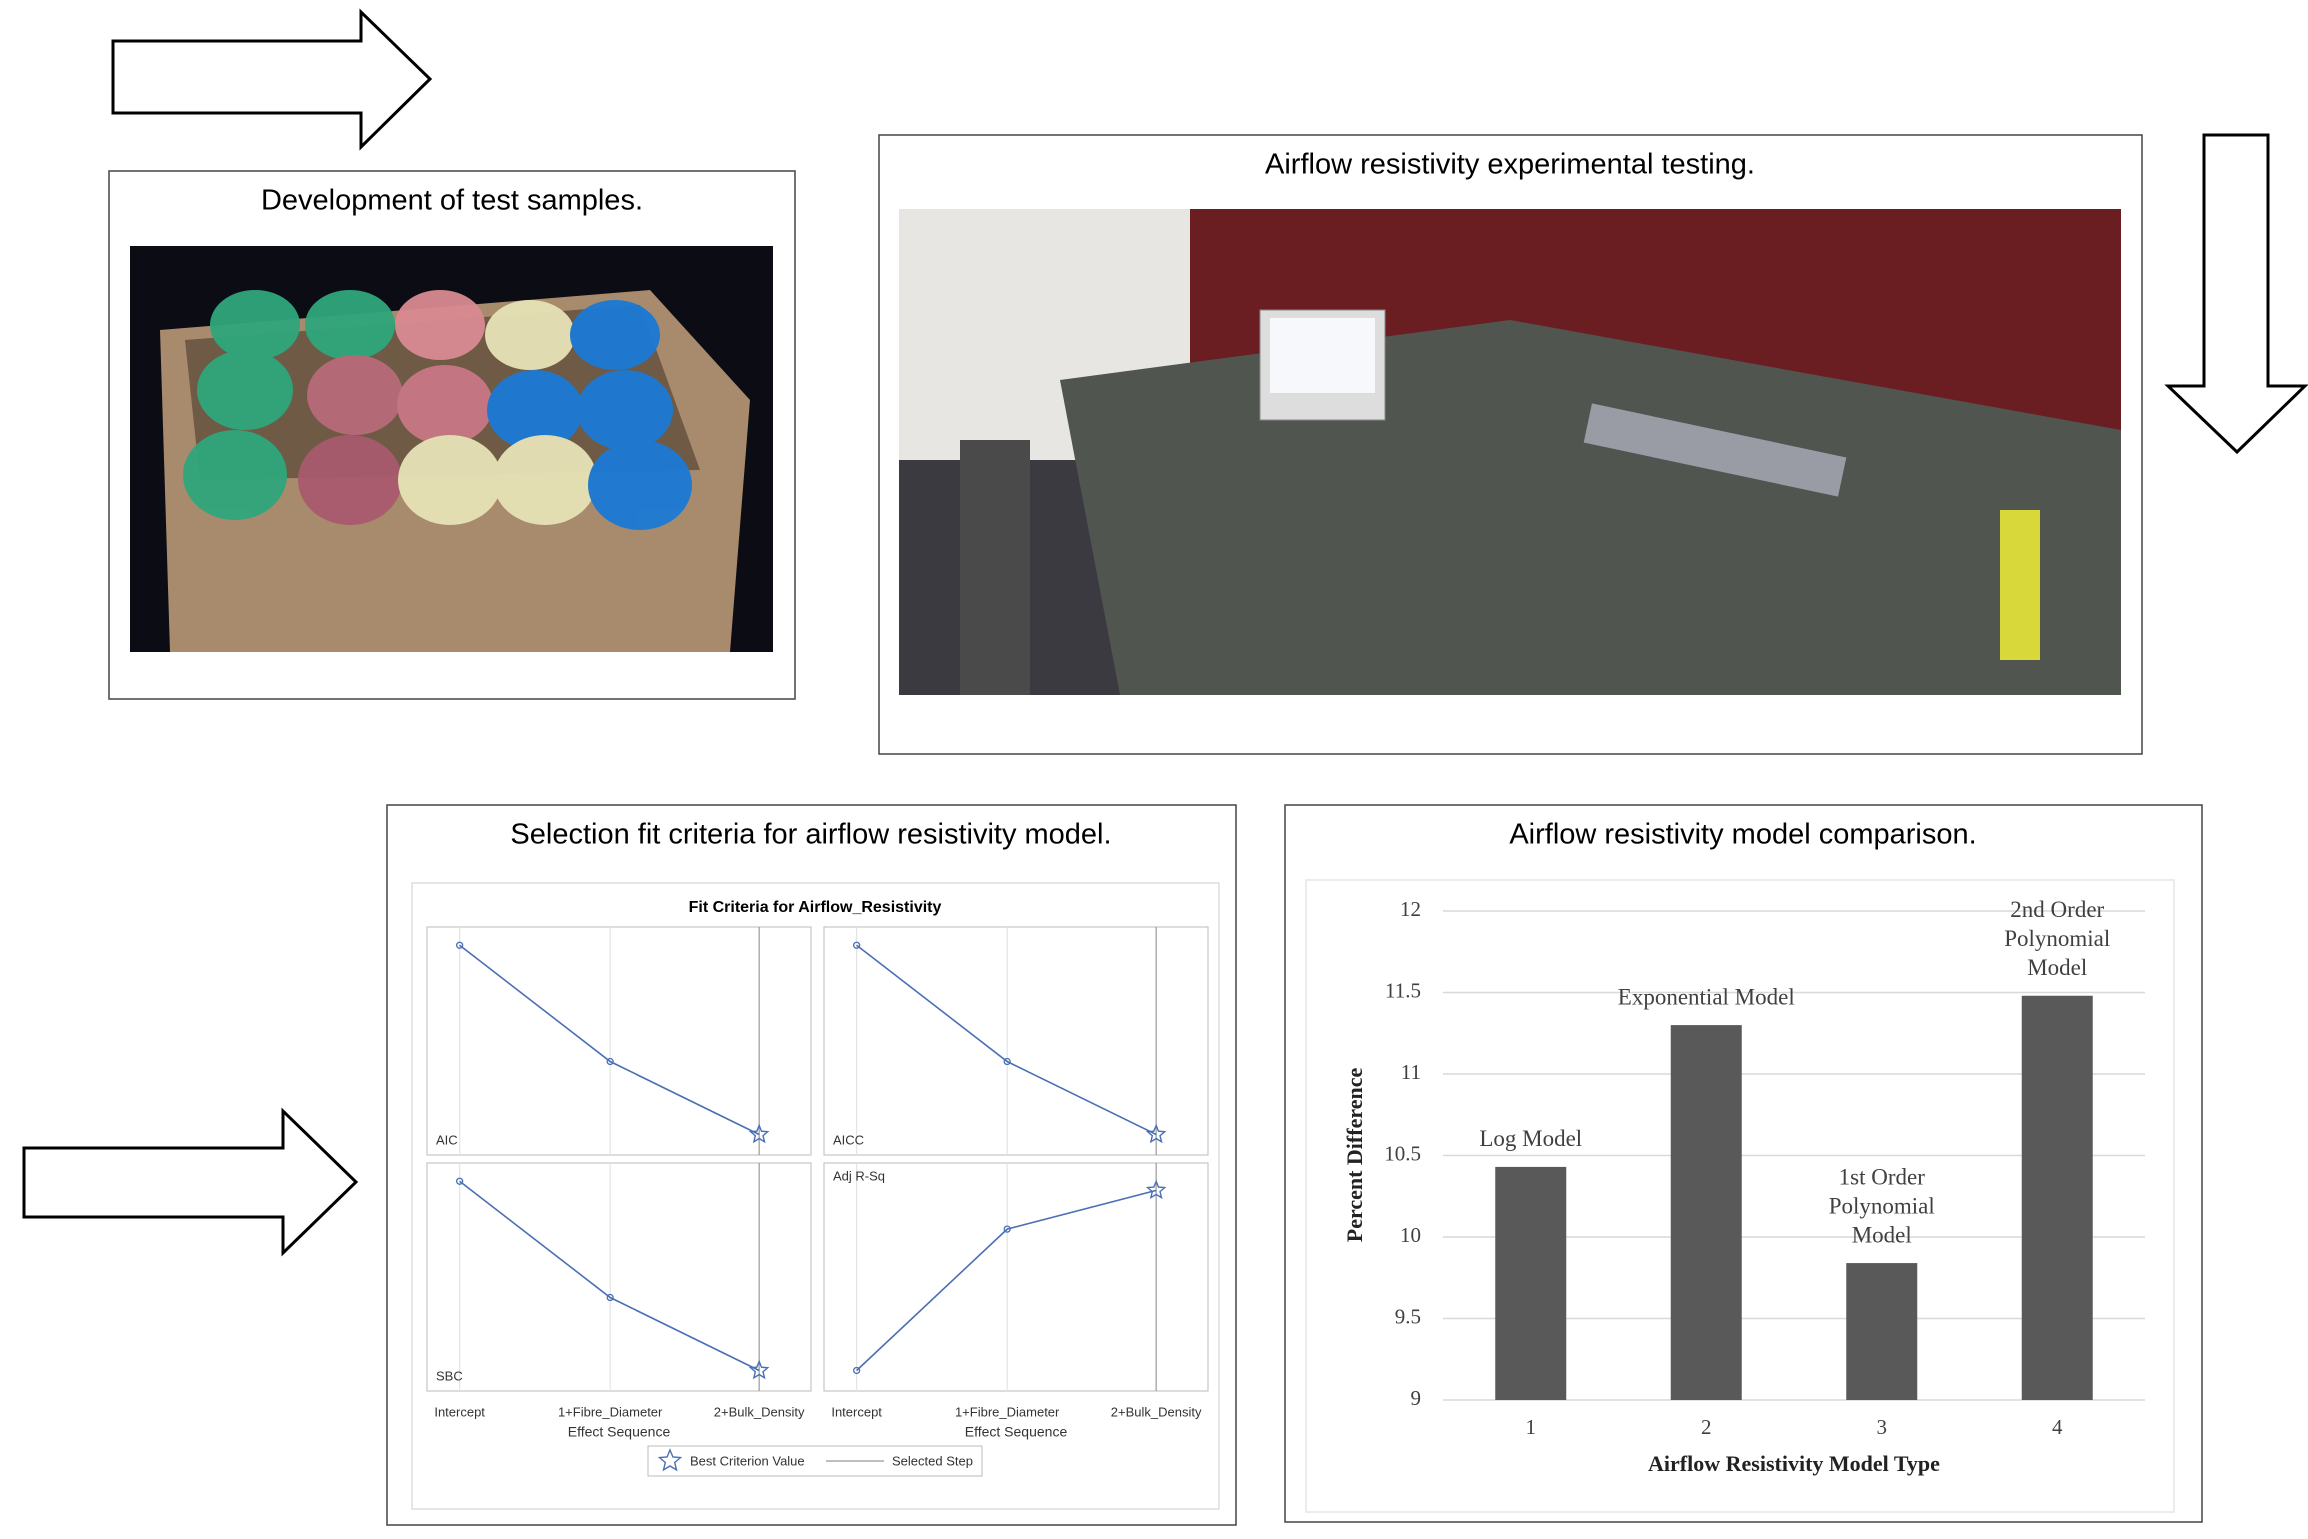 This screenshot has width=2308, height=1539. I want to click on legend-label: Selected Step, so click(932, 1460).